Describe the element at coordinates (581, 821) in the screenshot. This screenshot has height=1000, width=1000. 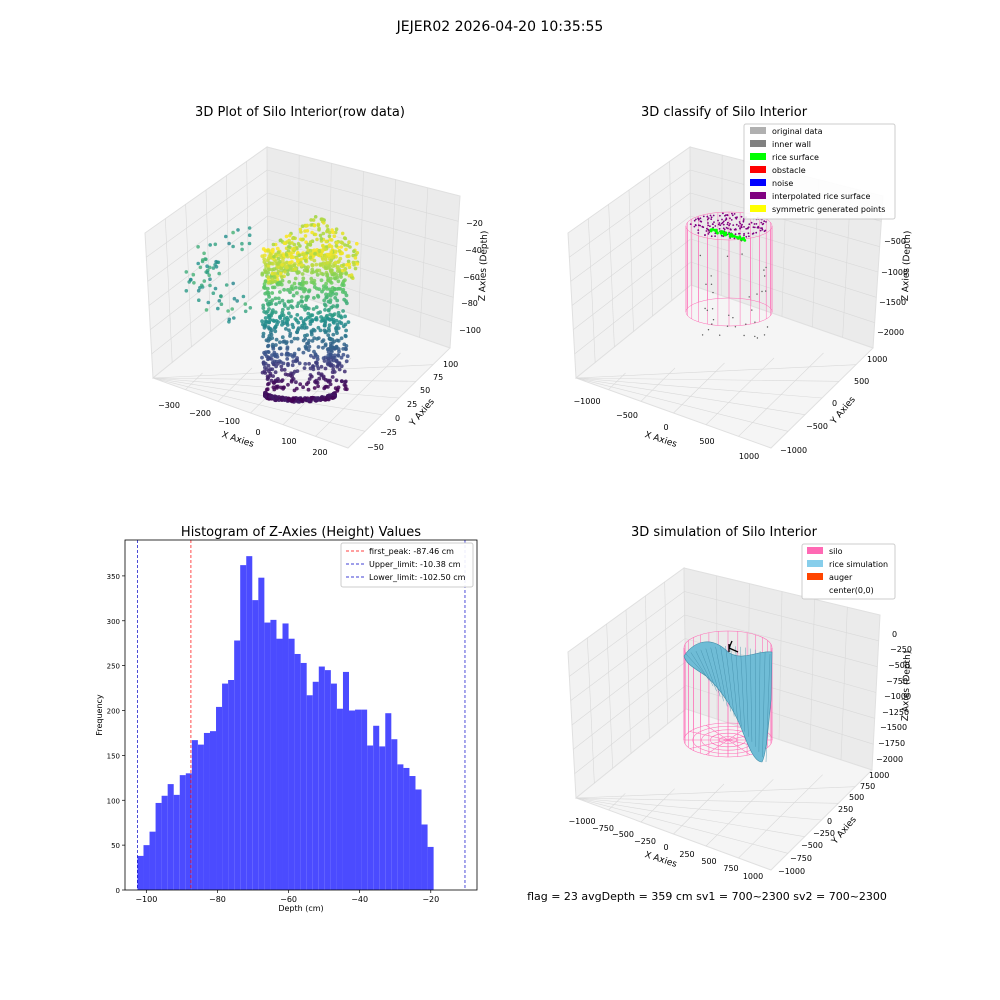
I see `simulation-x-tick: −1000` at that location.